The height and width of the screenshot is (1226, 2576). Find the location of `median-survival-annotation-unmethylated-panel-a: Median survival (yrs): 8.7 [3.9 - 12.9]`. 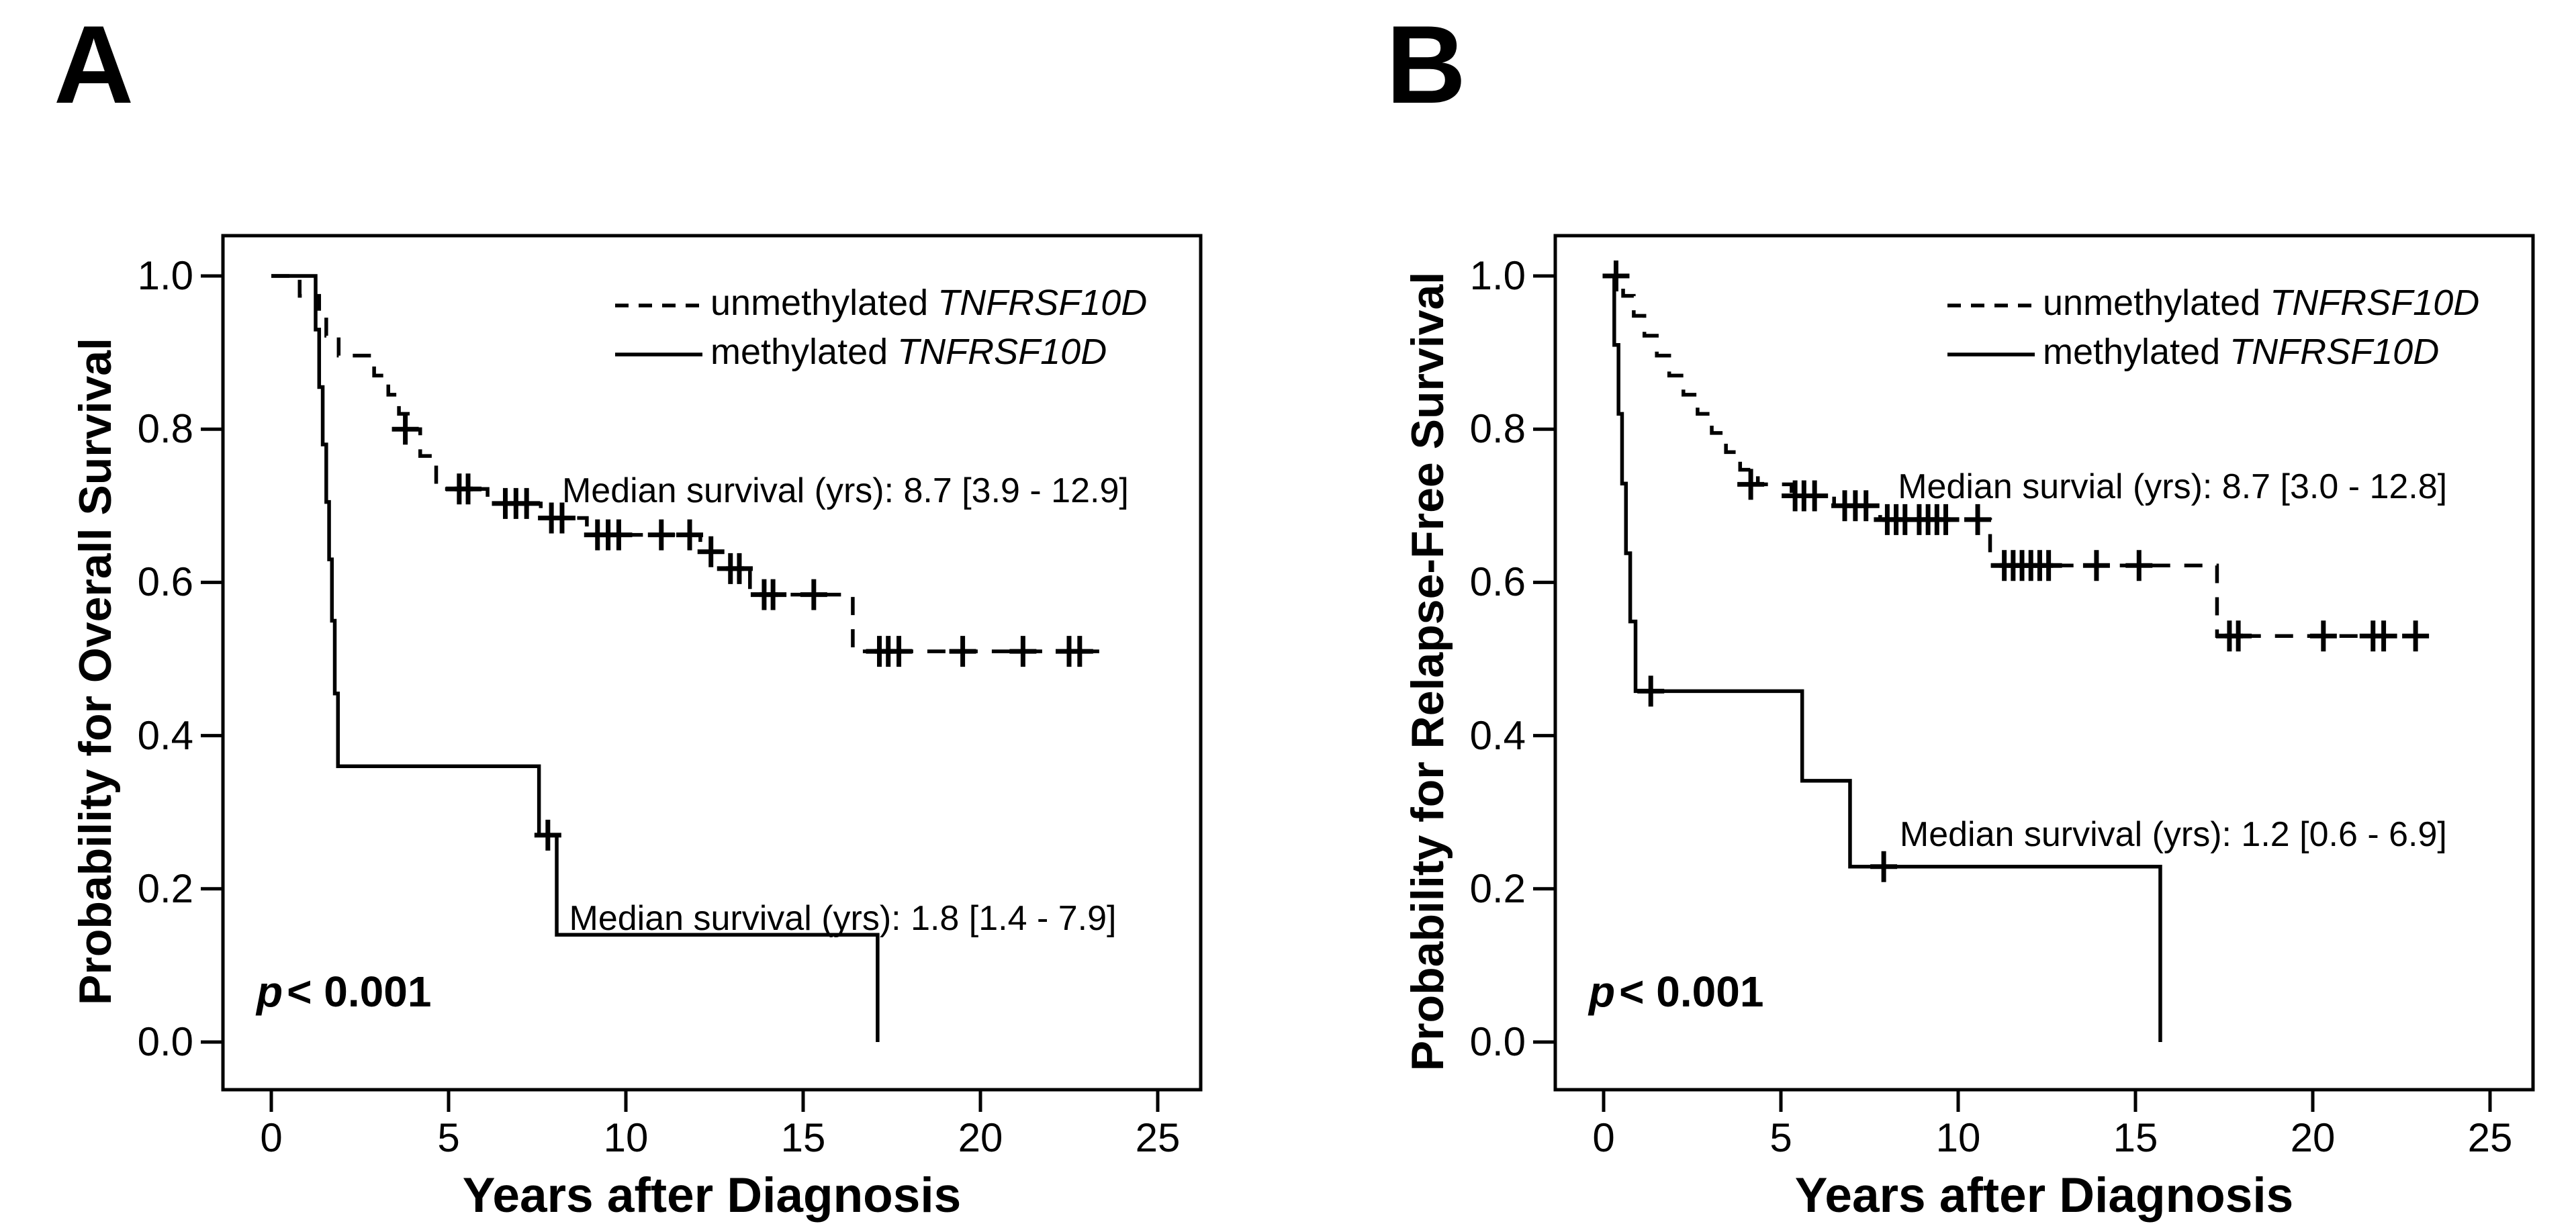

median-survival-annotation-unmethylated-panel-a: Median survival (yrs): 8.7 [3.9 - 12.9] is located at coordinates (845, 491).